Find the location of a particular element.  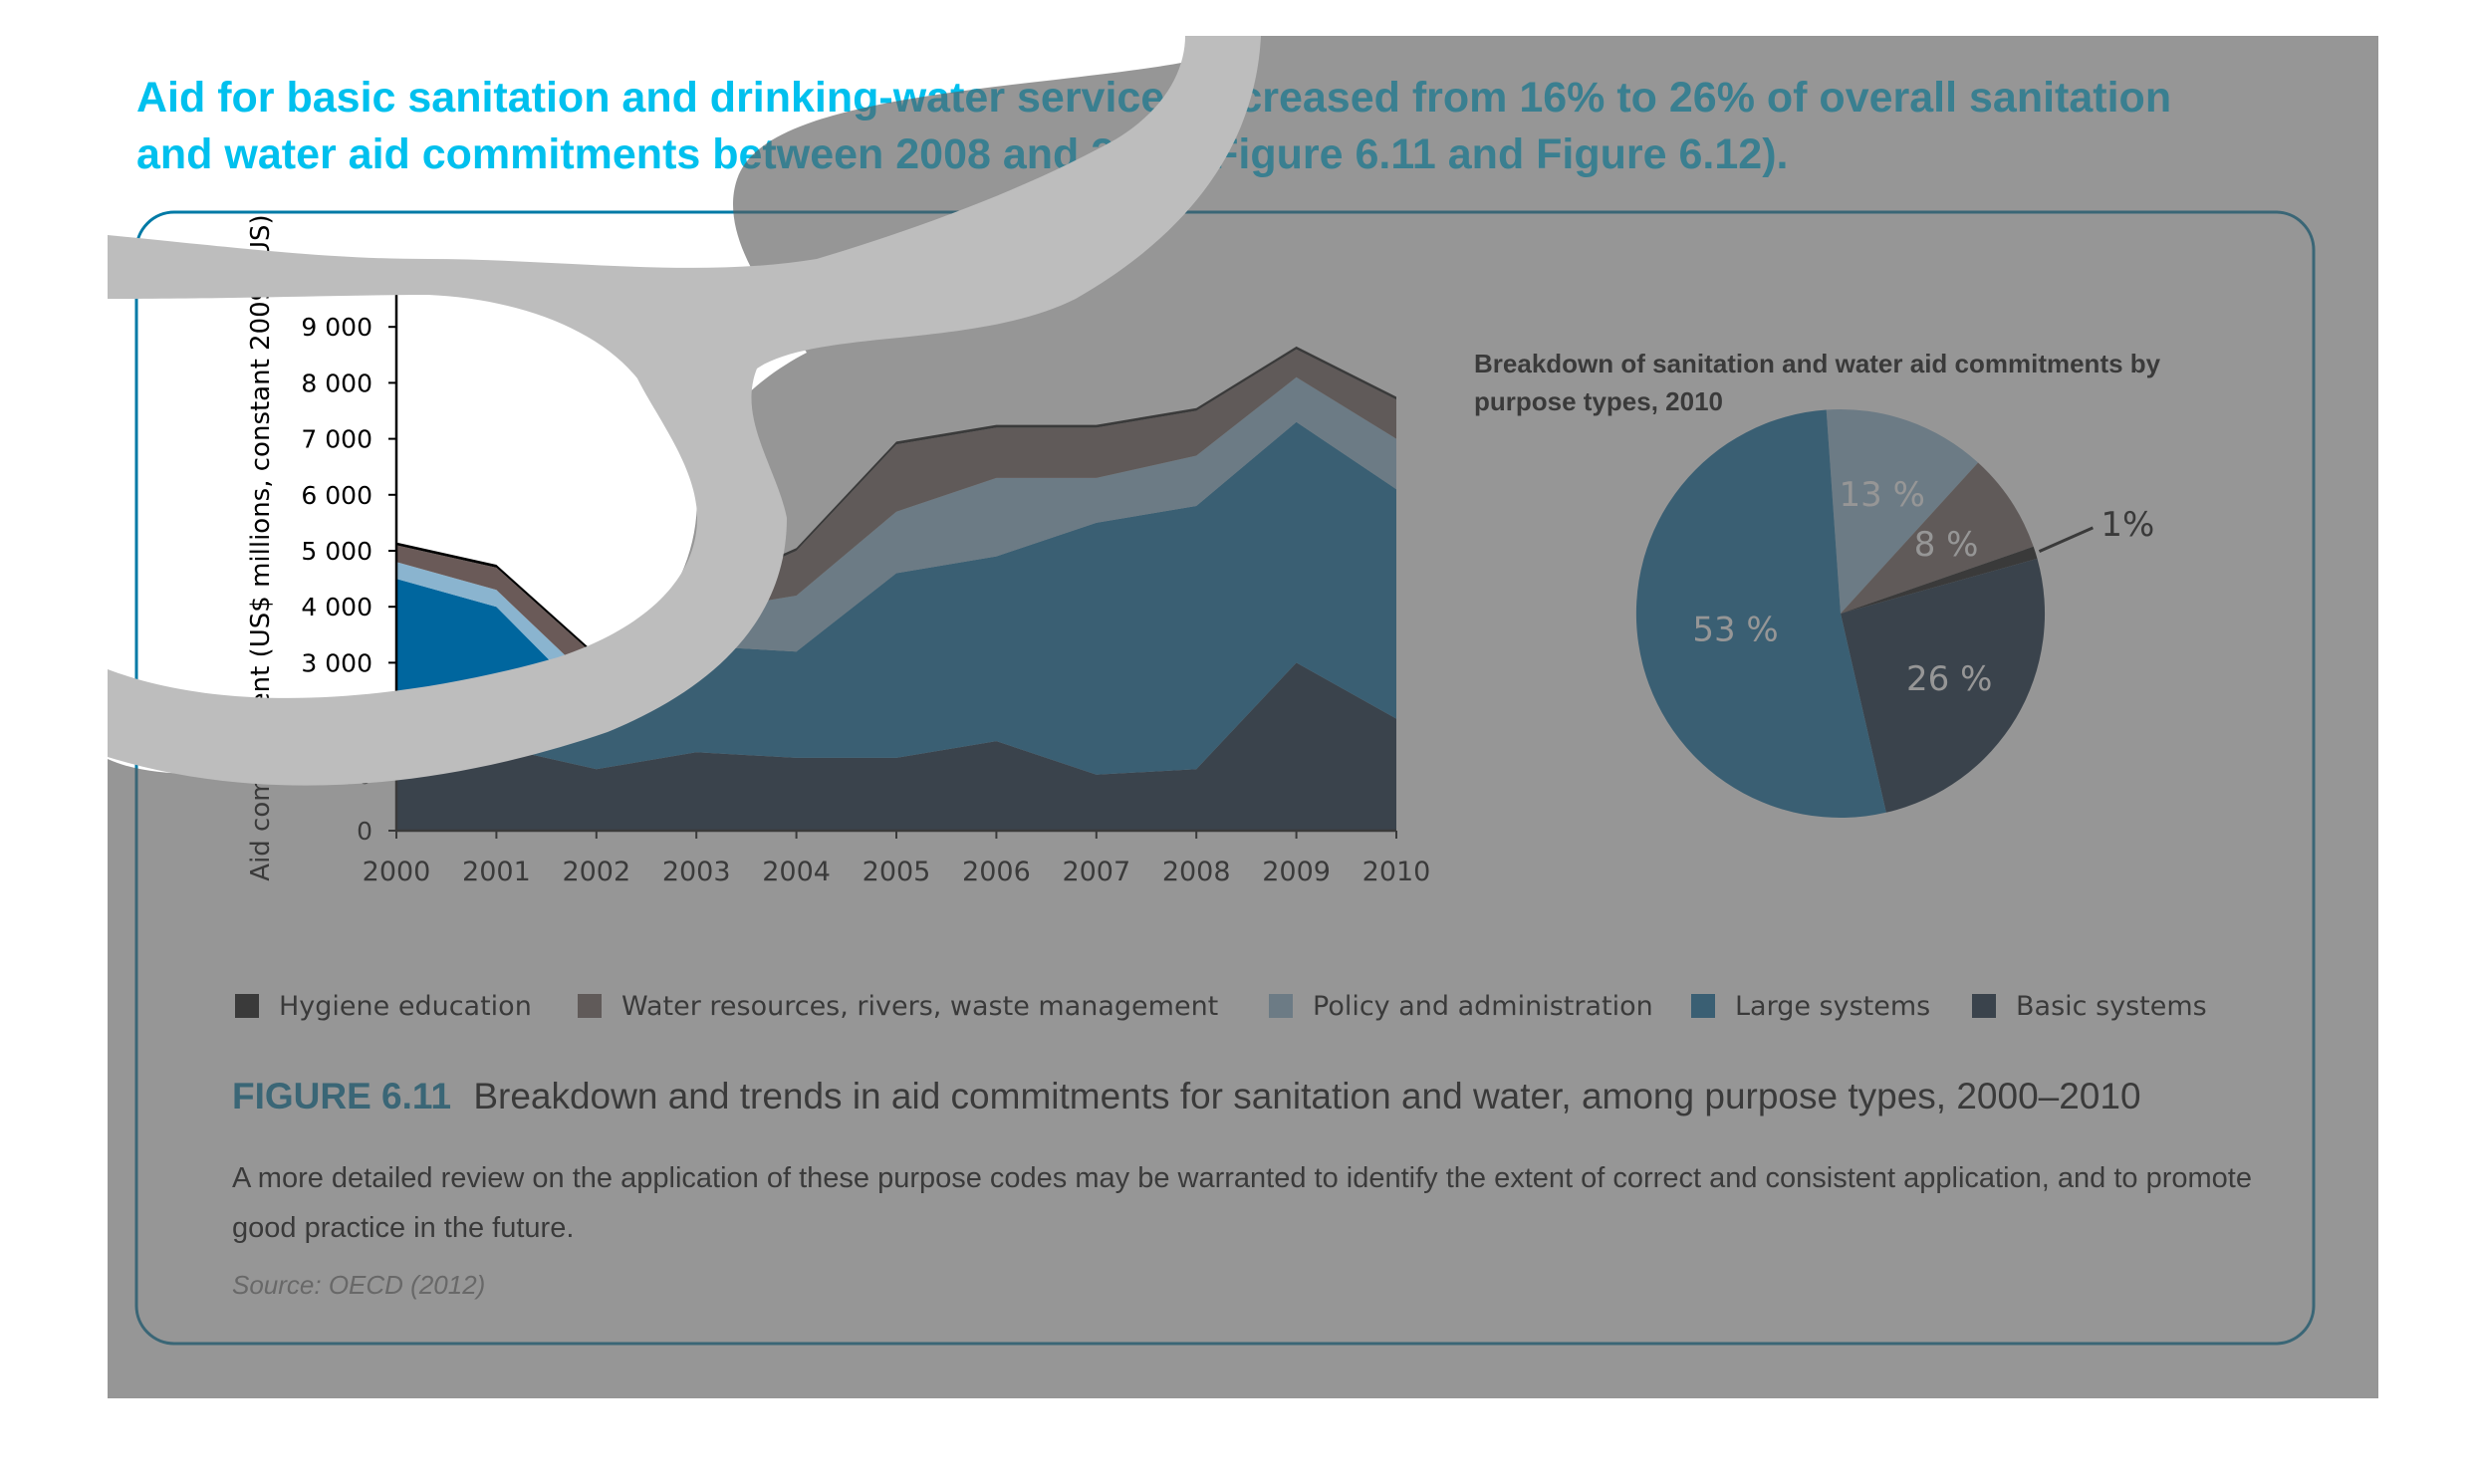

legend-label: Policy and administration is located at coordinates (1483, 1006).